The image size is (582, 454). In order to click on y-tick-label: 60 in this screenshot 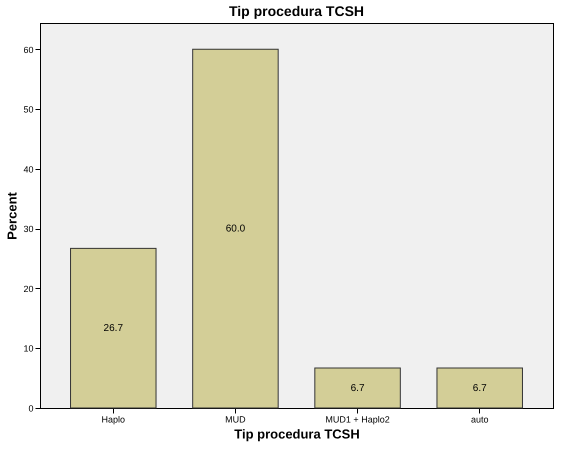, I will do `click(28, 49)`.